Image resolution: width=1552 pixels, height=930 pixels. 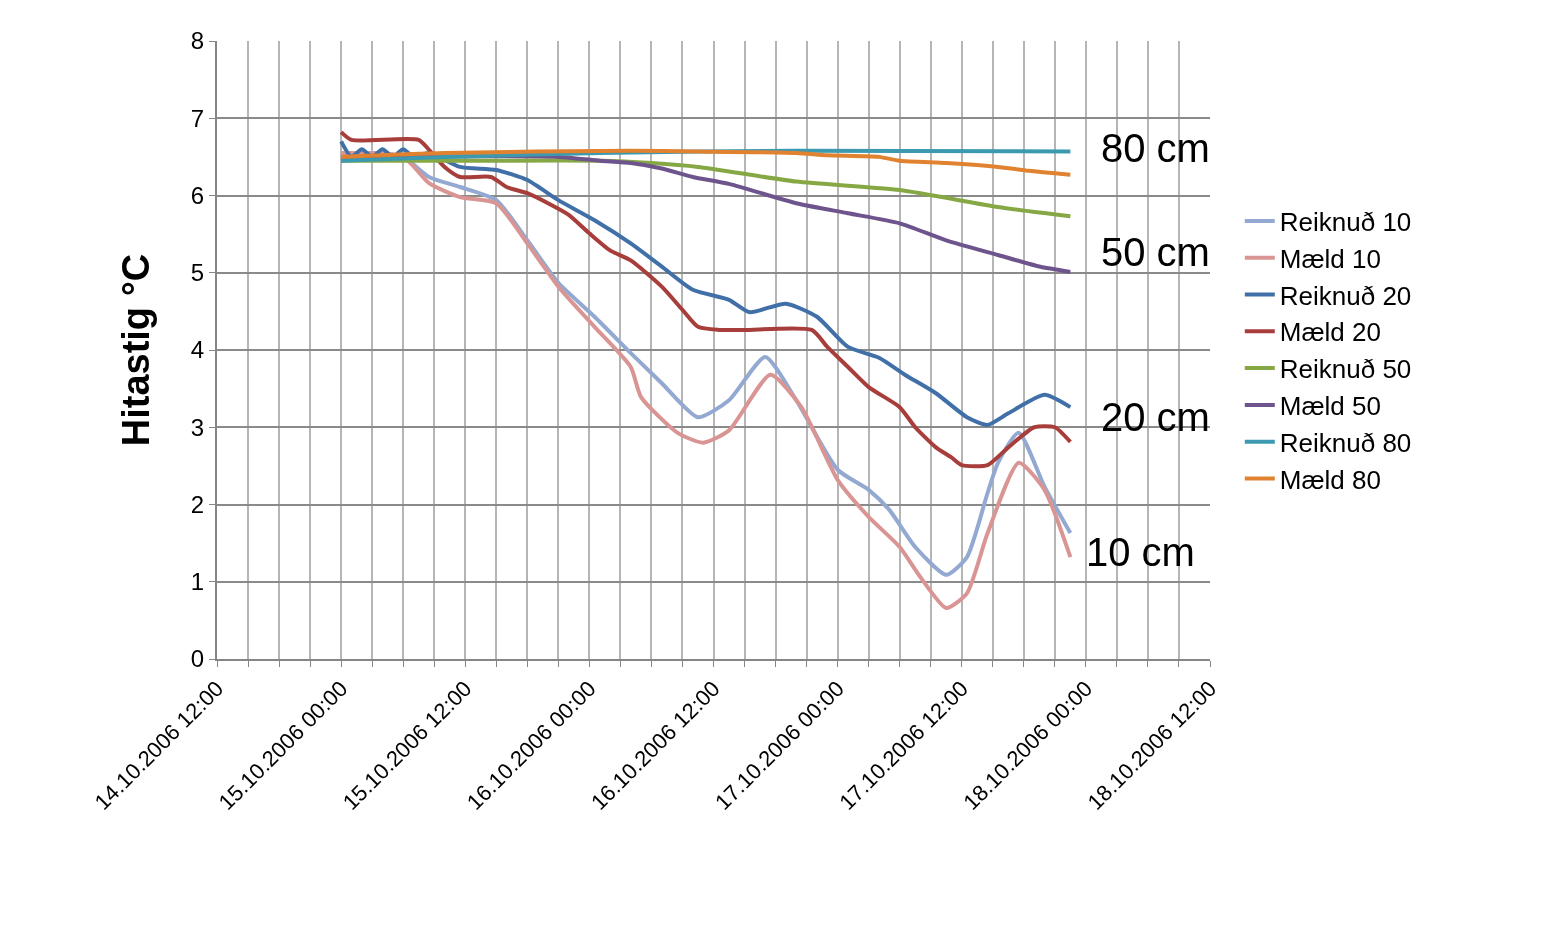 What do you see at coordinates (197, 118) in the screenshot?
I see `y-tick-label: 7` at bounding box center [197, 118].